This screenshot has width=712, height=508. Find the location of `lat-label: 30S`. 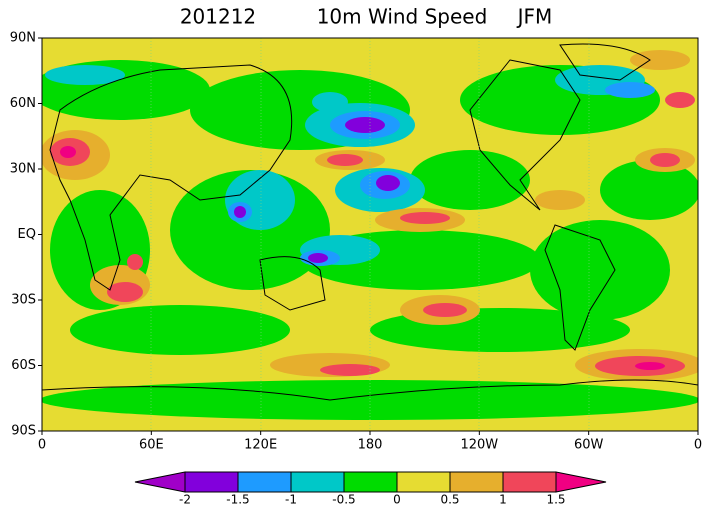

lat-label: 30S is located at coordinates (23, 300).